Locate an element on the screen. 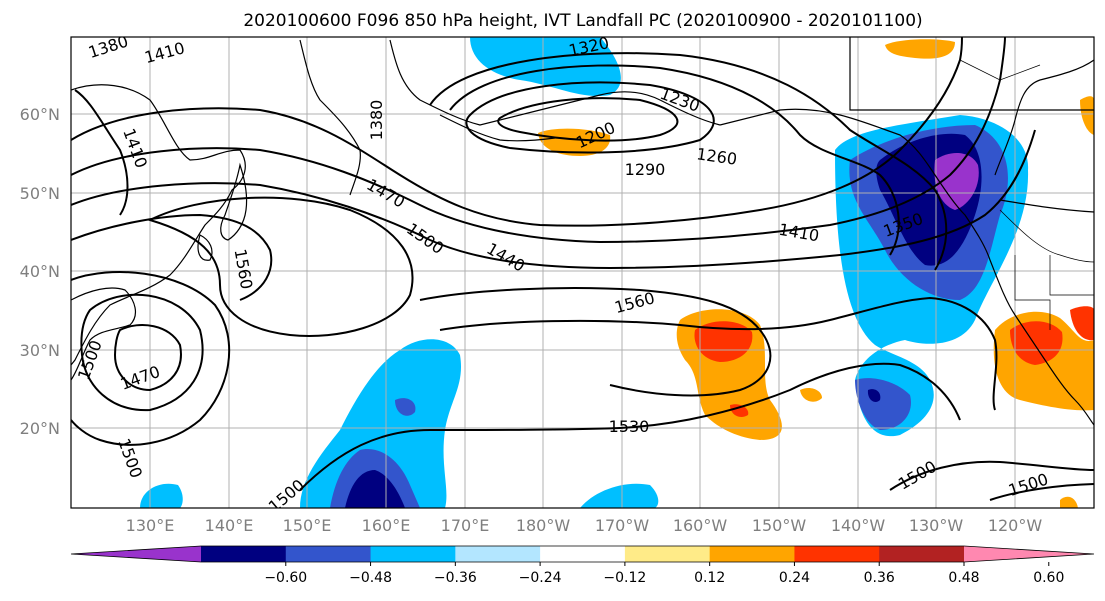  lon-label: 130°W is located at coordinates (936, 525).